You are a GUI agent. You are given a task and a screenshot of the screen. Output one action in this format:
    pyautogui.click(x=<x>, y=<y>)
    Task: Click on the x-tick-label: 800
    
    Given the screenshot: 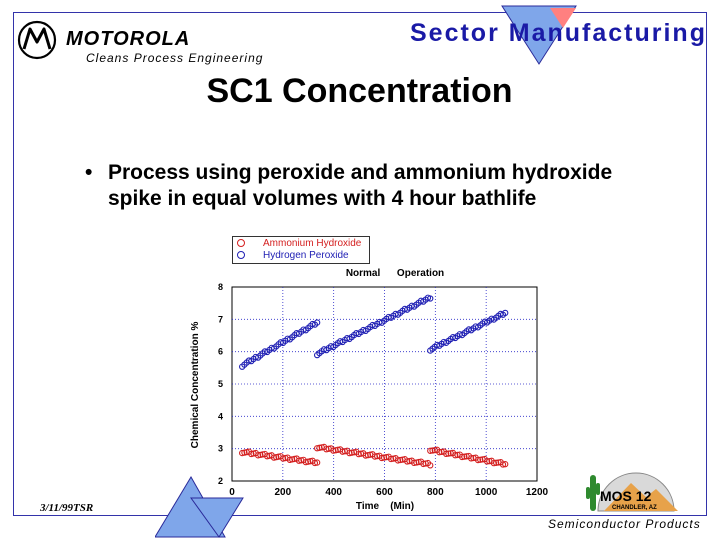 What is the action you would take?
    pyautogui.click(x=435, y=492)
    